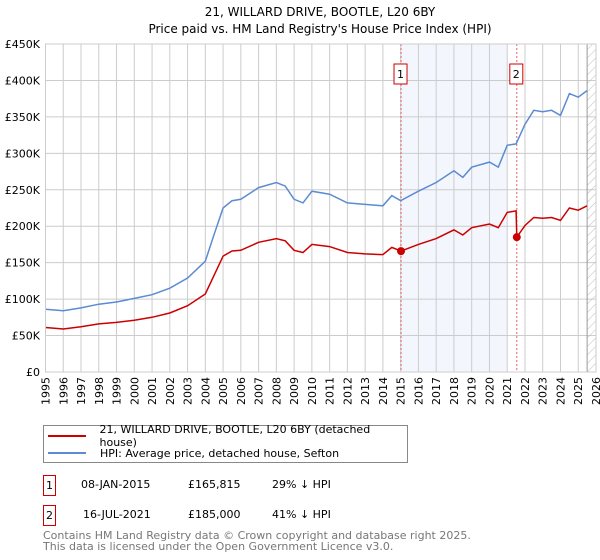  What do you see at coordinates (507, 391) in the screenshot?
I see `x-tick-label: 2021` at bounding box center [507, 391].